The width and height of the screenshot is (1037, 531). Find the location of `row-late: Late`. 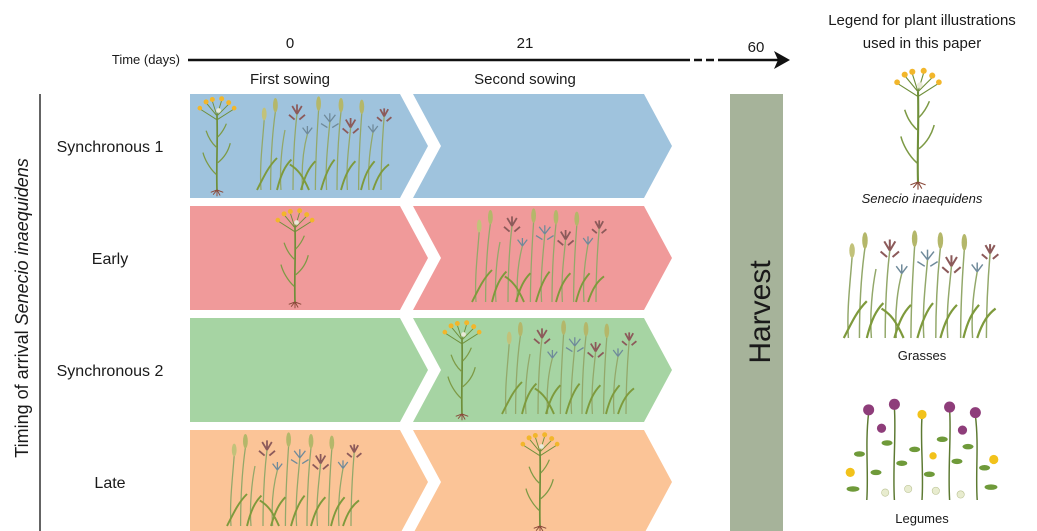

row-late: Late is located at coordinates (383, 480).